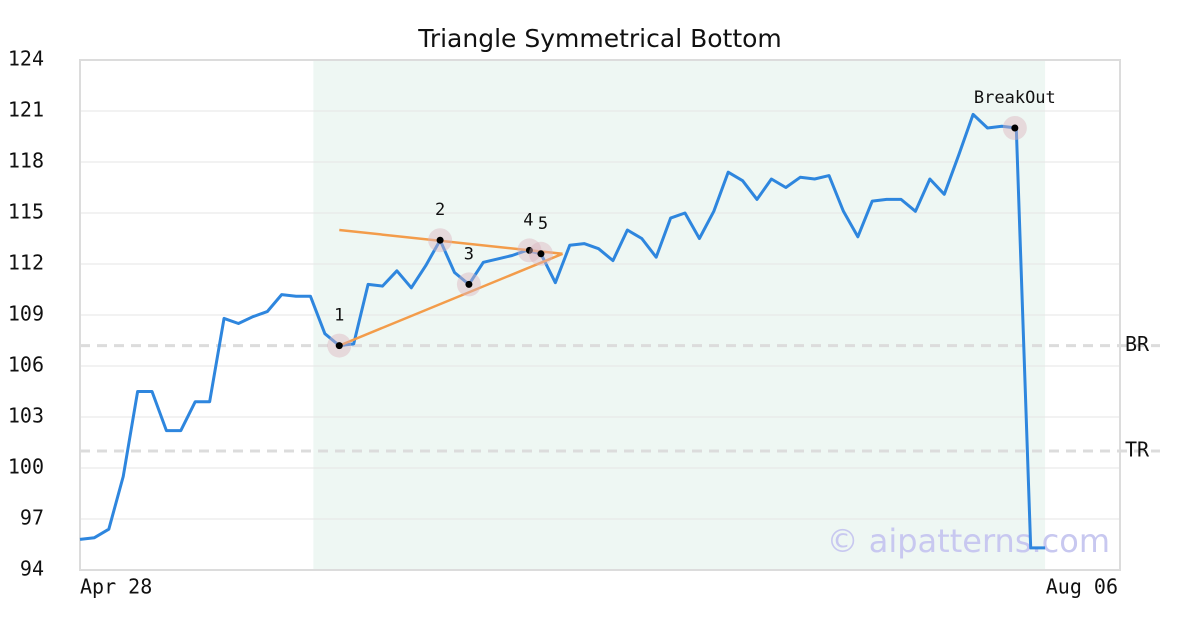 This screenshot has height=630, width=1200. What do you see at coordinates (26, 263) in the screenshot?
I see `y-tick-label: 112` at bounding box center [26, 263].